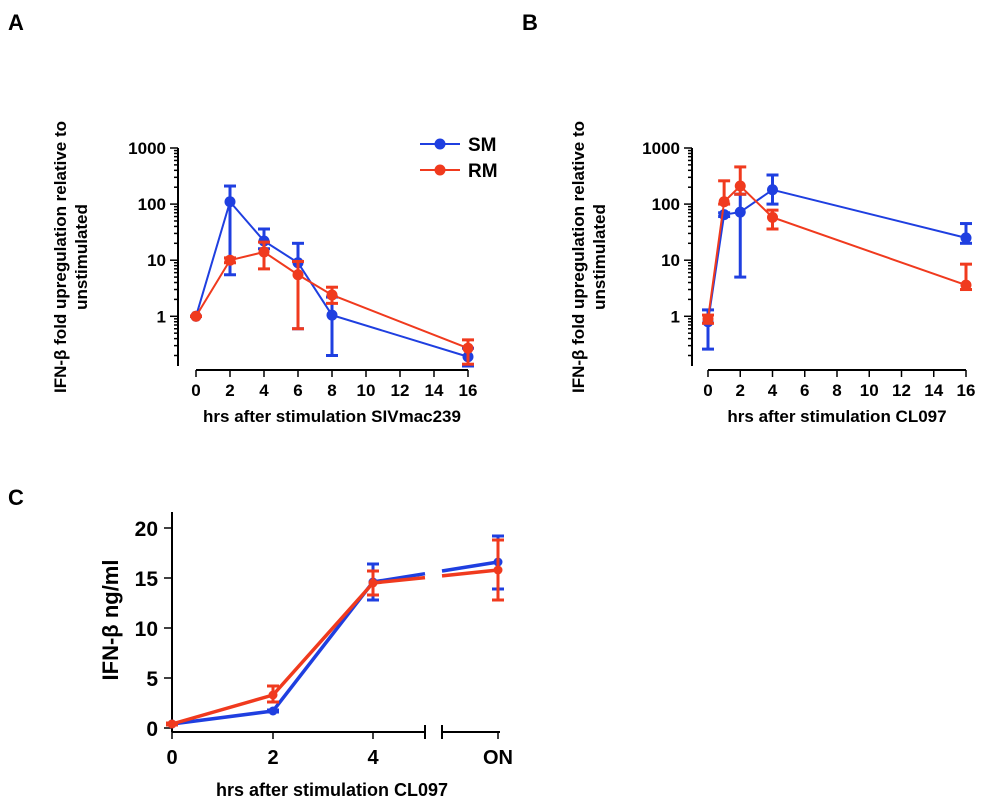 The width and height of the screenshot is (985, 800). Describe the element at coordinates (161, 316) in the screenshot. I see `panel-a-y-tick-label: 1` at that location.